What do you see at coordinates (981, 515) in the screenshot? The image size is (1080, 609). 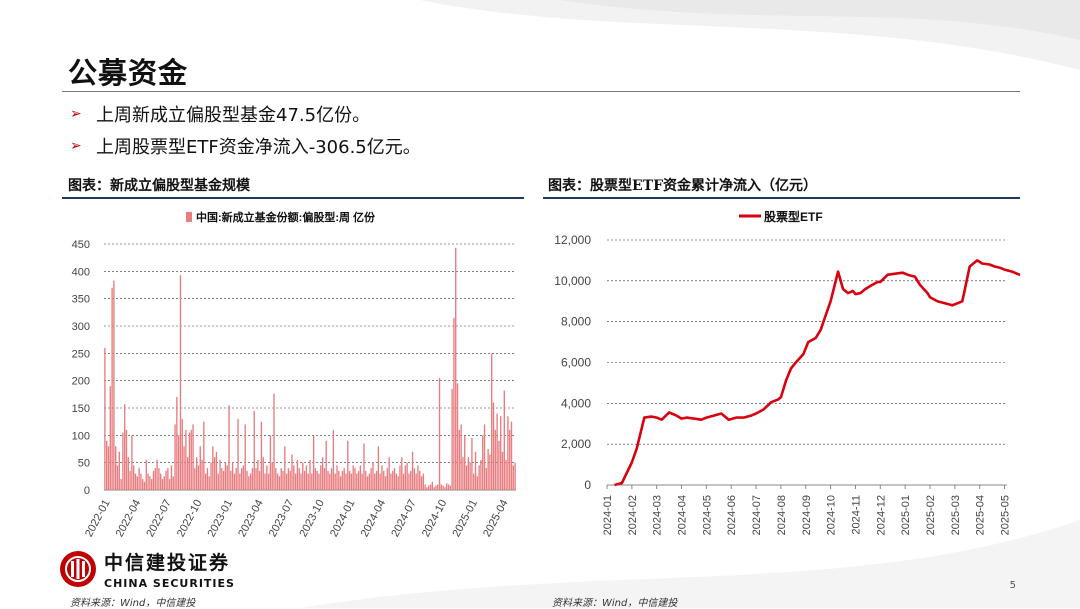 I see `line-x-tick-label: 2025-04` at bounding box center [981, 515].